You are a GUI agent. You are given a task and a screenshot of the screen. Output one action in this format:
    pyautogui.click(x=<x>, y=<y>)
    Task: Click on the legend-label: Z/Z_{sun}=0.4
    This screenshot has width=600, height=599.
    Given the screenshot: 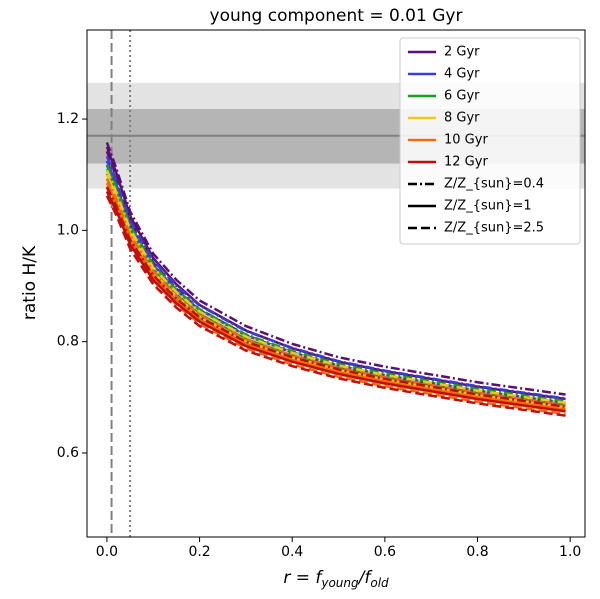 What is the action you would take?
    pyautogui.click(x=494, y=184)
    